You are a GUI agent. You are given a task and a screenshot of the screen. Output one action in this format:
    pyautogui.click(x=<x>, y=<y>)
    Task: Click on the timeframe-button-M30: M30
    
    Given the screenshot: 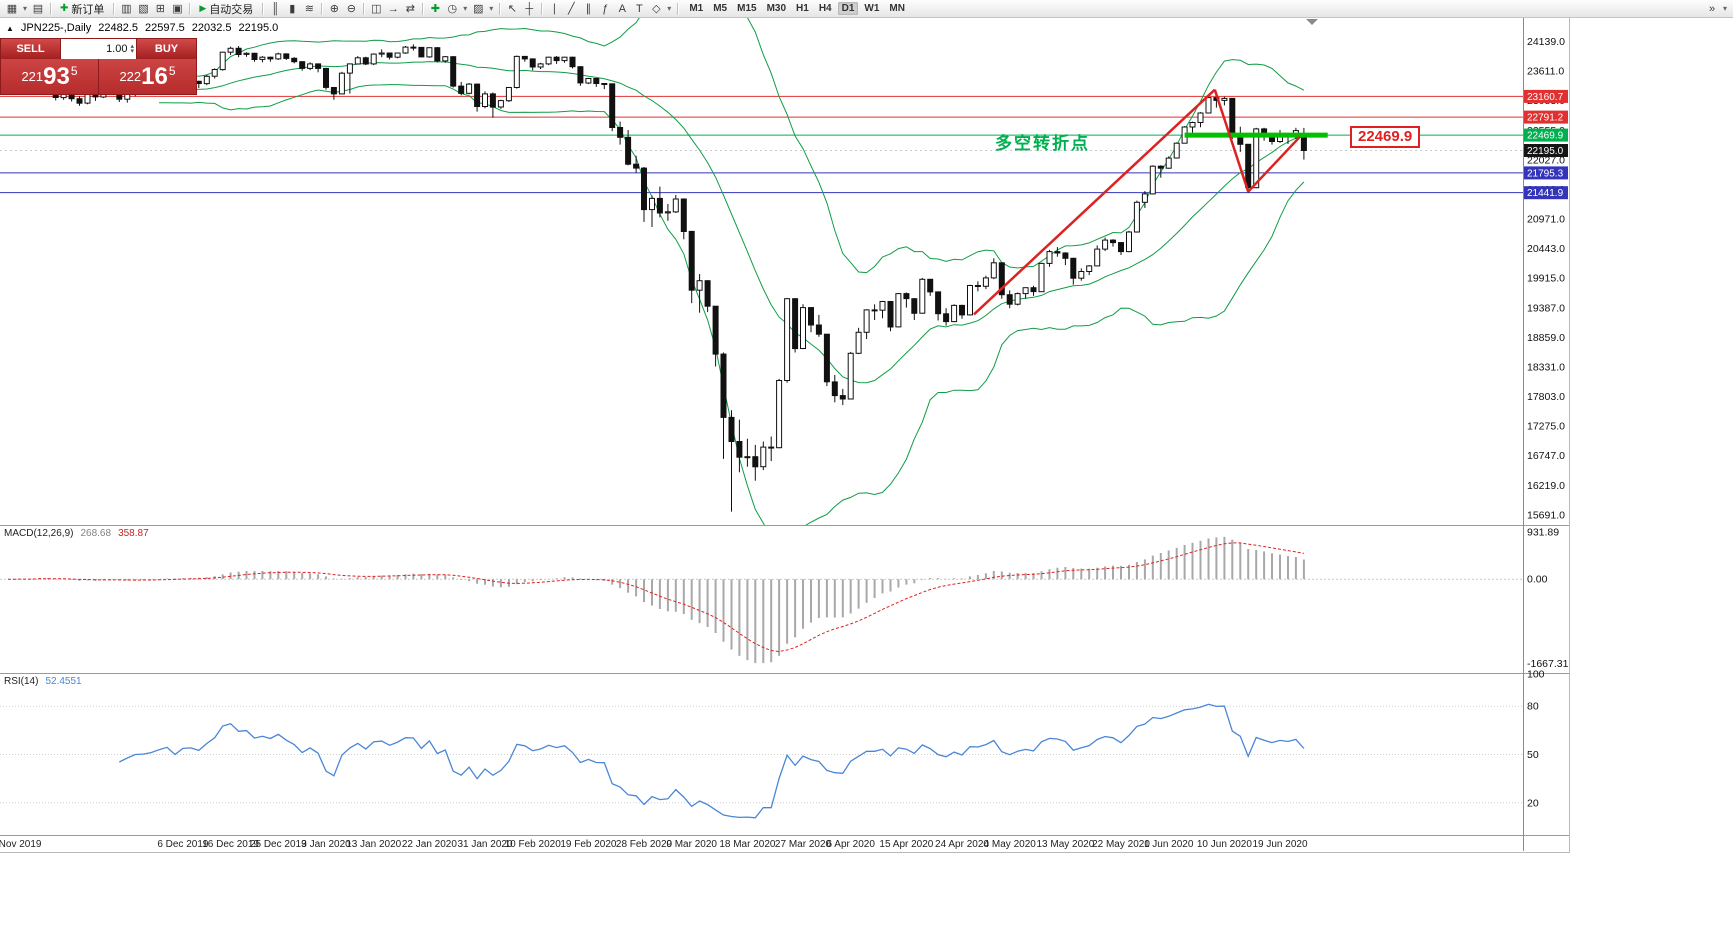 What is the action you would take?
    pyautogui.click(x=776, y=8)
    